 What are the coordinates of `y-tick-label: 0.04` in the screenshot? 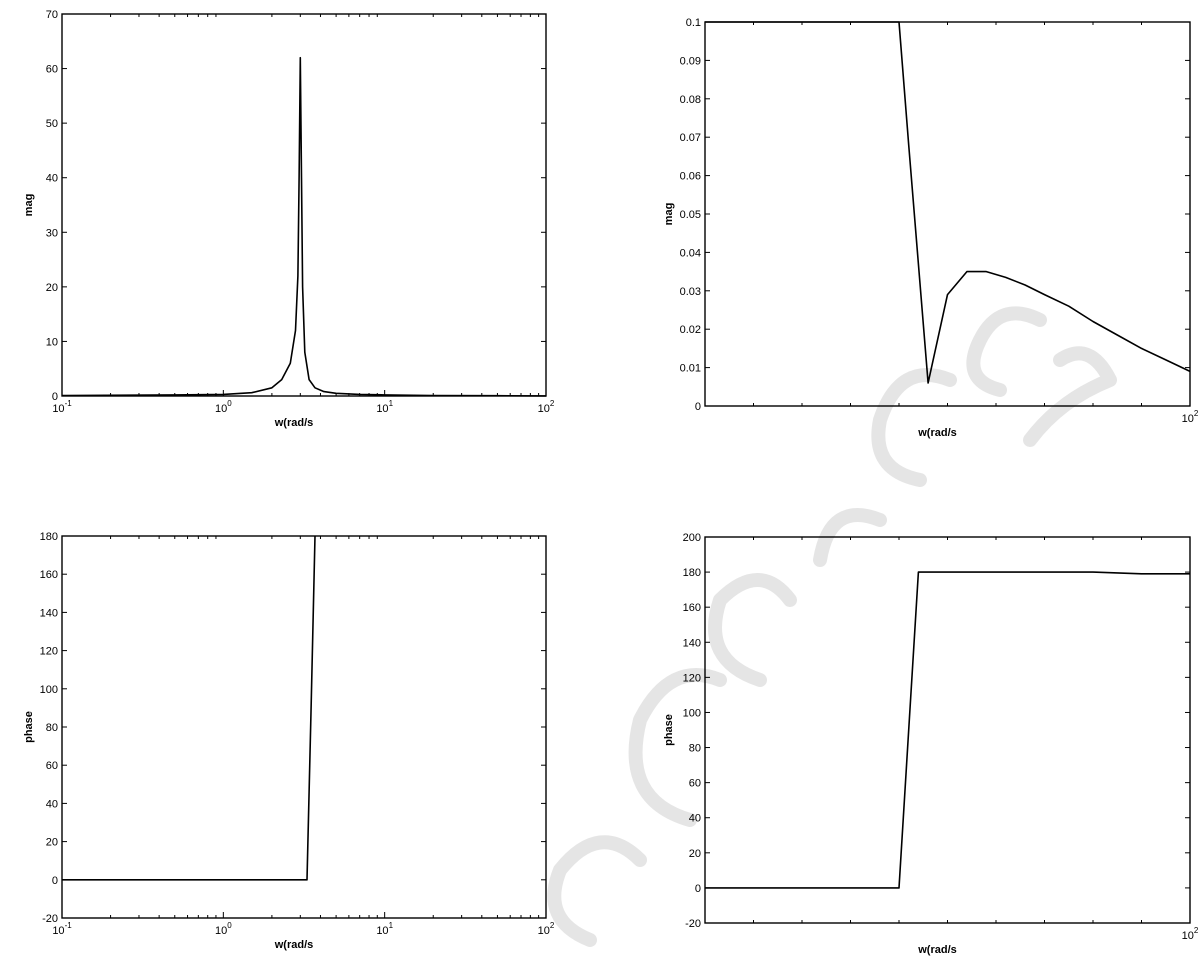 It's located at (690, 253).